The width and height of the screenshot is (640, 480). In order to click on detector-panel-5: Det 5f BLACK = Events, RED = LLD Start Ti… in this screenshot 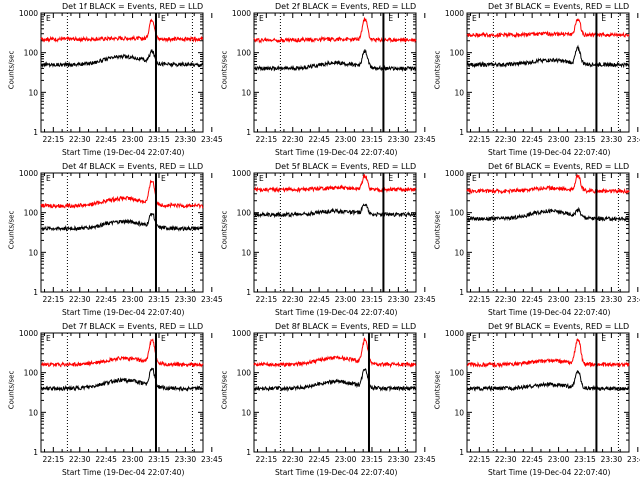, I will do `click(324, 240)`.